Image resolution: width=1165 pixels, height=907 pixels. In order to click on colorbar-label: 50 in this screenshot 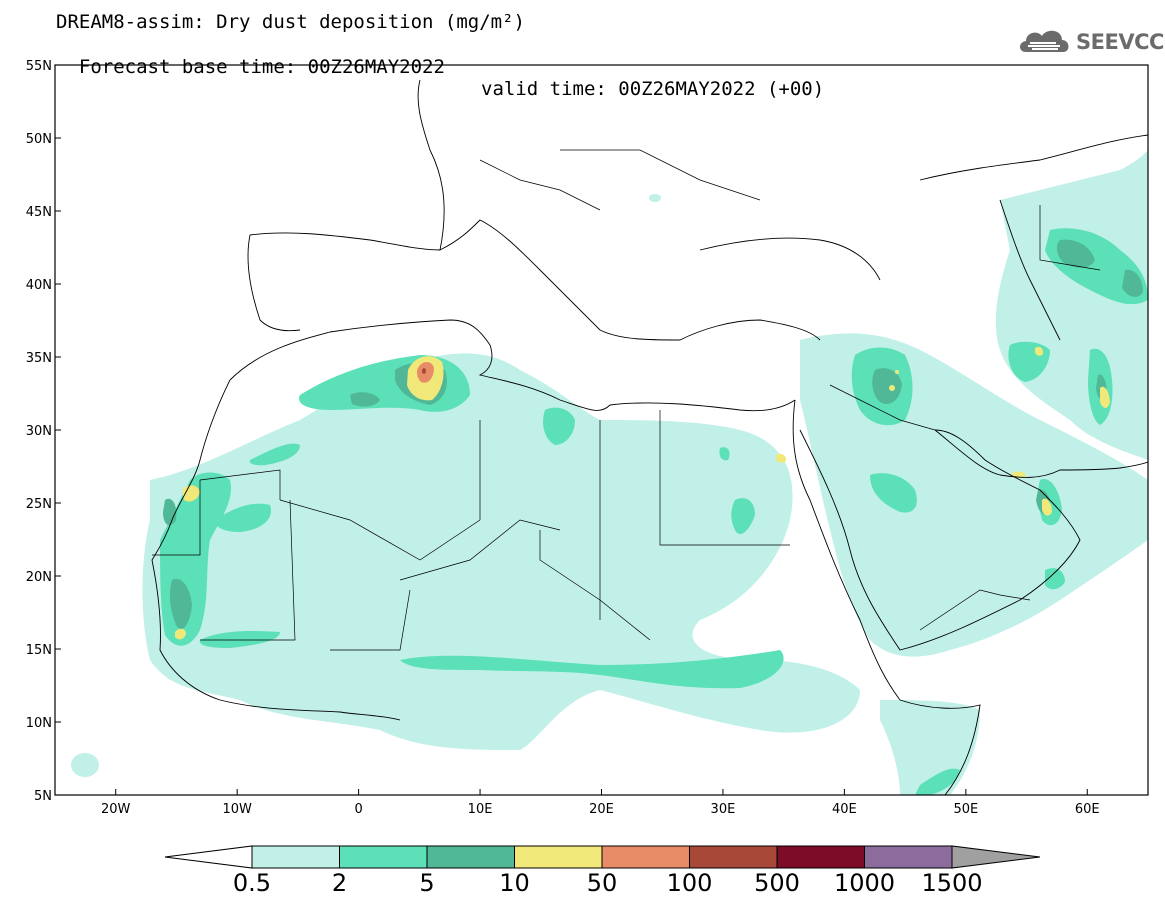, I will do `click(602, 883)`.